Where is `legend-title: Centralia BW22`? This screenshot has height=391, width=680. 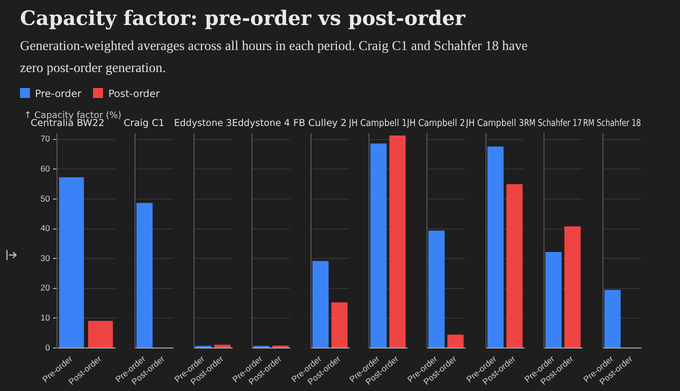
legend-title: Centralia BW22 is located at coordinates (67, 124).